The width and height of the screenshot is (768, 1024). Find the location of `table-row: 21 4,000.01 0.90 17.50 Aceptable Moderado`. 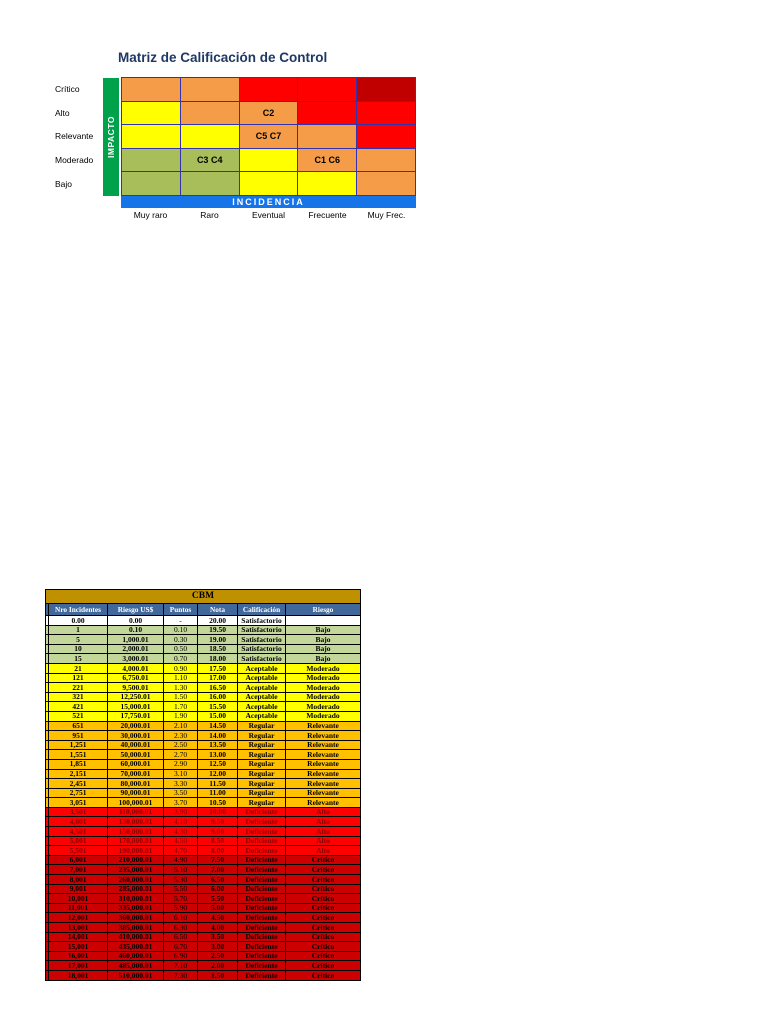

table-row: 21 4,000.01 0.90 17.50 Aceptable Moderado is located at coordinates (203, 668).